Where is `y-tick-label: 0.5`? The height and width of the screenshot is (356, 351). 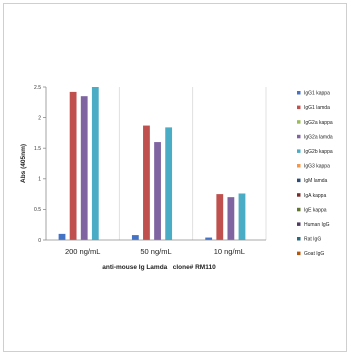 y-tick-label: 0.5 is located at coordinates (37, 210).